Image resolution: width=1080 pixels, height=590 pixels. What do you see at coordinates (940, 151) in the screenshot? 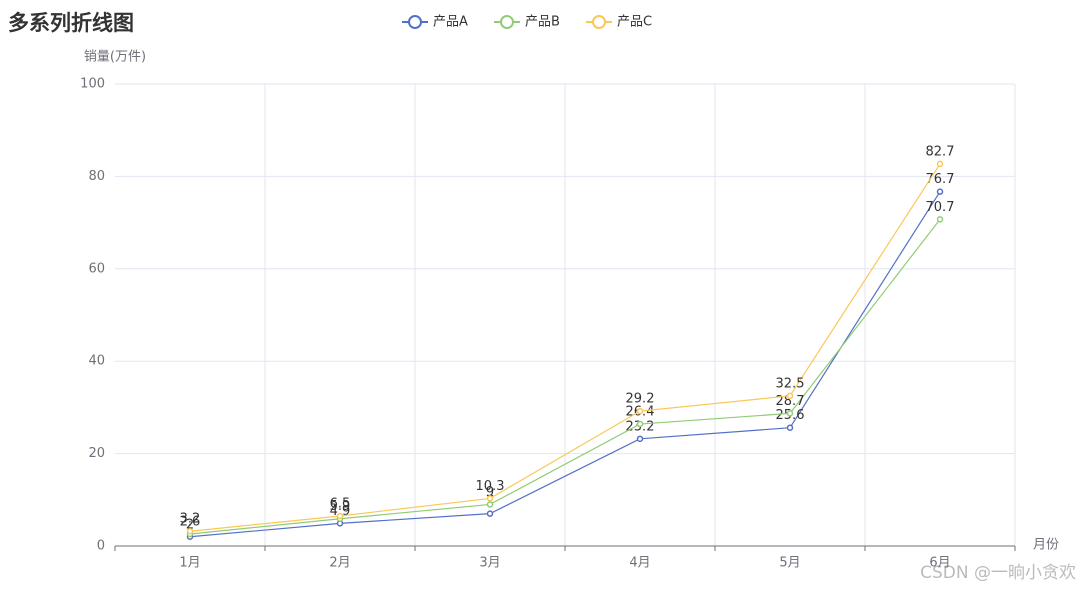
I see `value-label: 82.7` at bounding box center [940, 151].